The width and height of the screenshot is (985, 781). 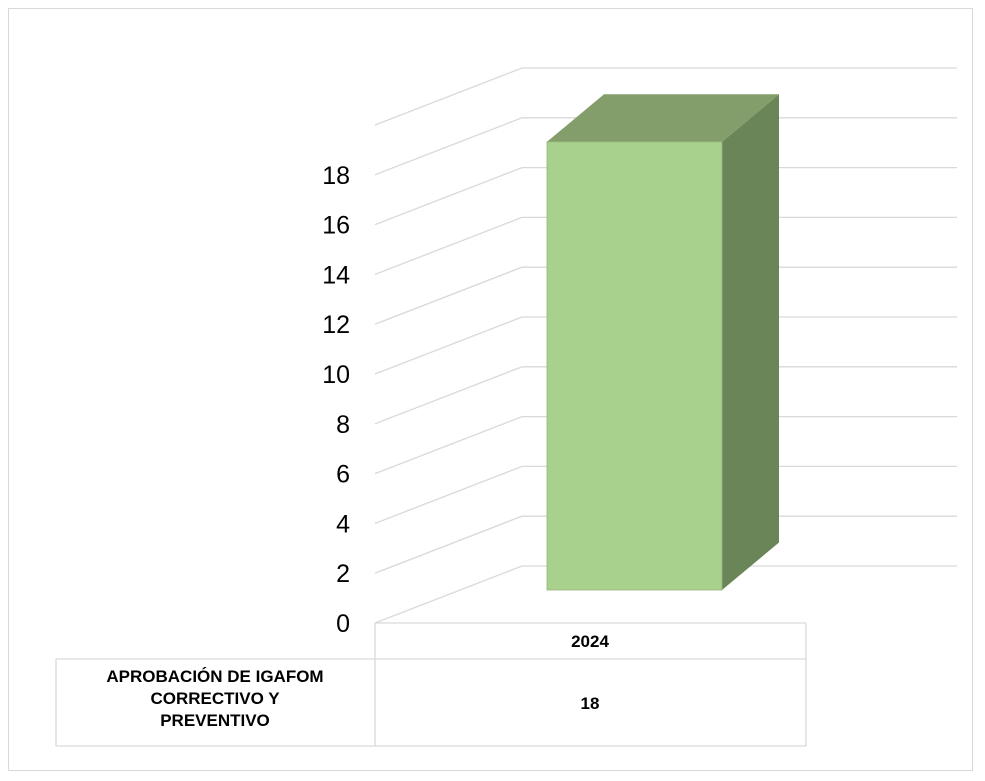 I want to click on y-tick-label-8: 8, so click(x=343, y=425).